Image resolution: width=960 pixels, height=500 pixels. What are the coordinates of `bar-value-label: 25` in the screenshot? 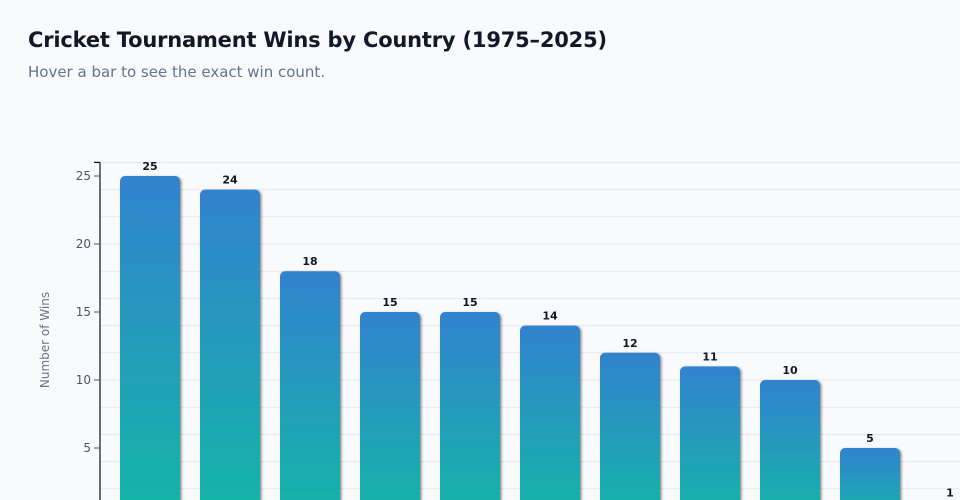 It's located at (149, 166).